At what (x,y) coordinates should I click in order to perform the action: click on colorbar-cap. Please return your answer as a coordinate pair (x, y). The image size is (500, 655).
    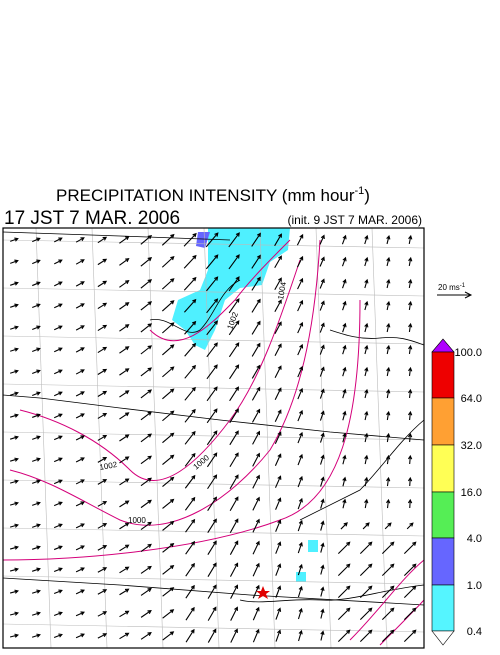
    Looking at the image, I should click on (443, 345).